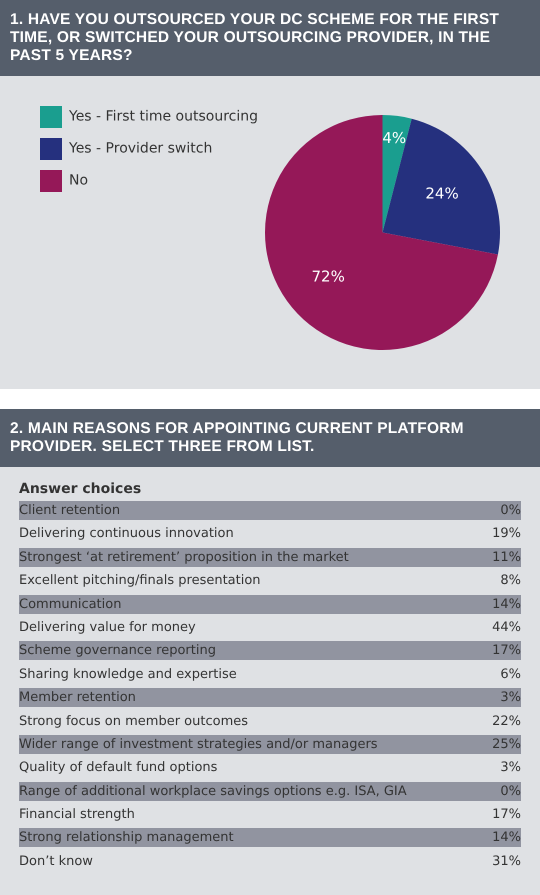 This screenshot has height=895, width=540. Describe the element at coordinates (506, 534) in the screenshot. I see `text: 19%` at that location.